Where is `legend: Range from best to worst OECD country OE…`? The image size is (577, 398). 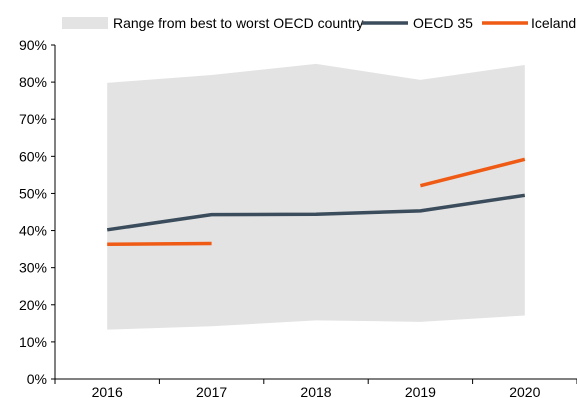 legend: Range from best to worst OECD country OE… is located at coordinates (319, 23).